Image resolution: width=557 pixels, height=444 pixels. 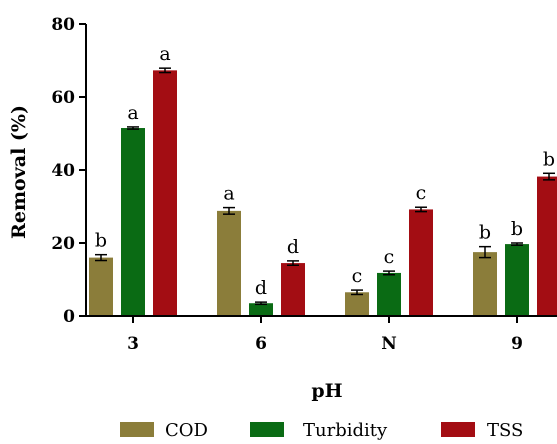 I want to click on y-tick-label: 0, so click(x=69, y=317).